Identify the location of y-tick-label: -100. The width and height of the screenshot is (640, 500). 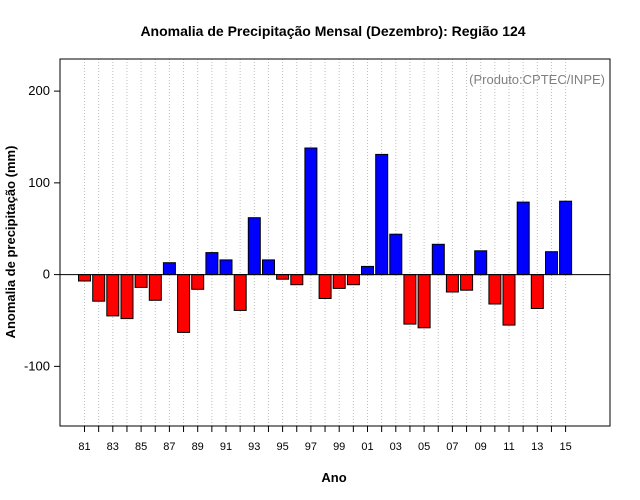
(37, 365).